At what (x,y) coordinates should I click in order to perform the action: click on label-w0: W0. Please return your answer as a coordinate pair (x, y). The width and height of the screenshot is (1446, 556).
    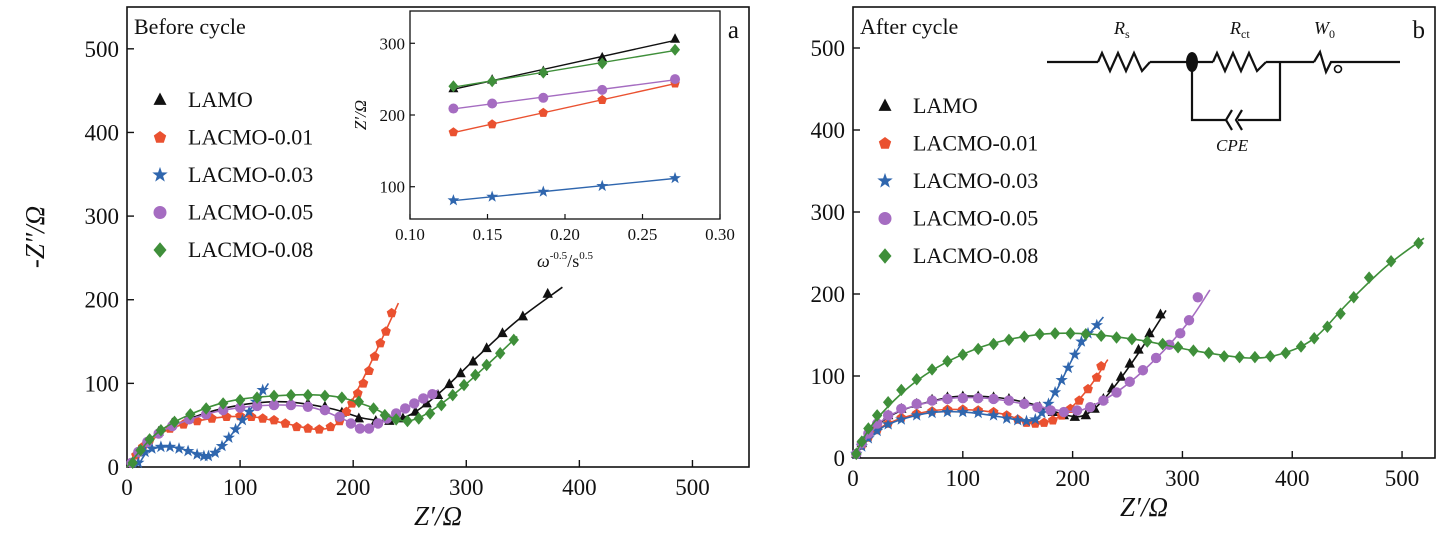
    Looking at the image, I should click on (1324, 29).